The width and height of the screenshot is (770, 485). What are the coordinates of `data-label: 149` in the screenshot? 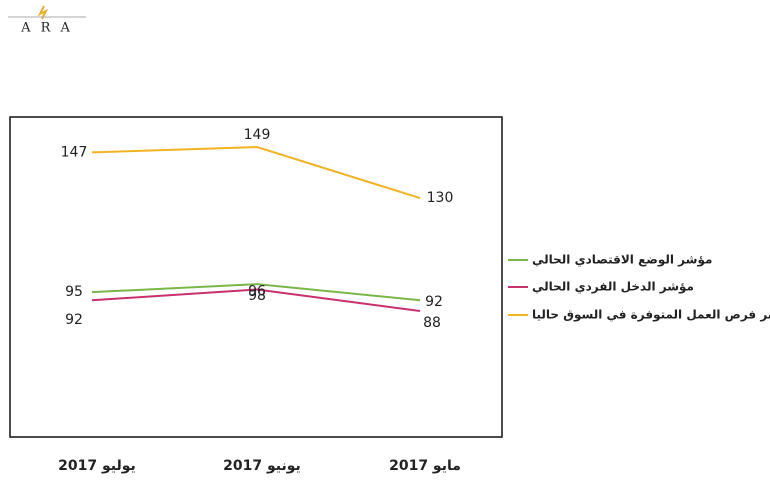 It's located at (257, 135).